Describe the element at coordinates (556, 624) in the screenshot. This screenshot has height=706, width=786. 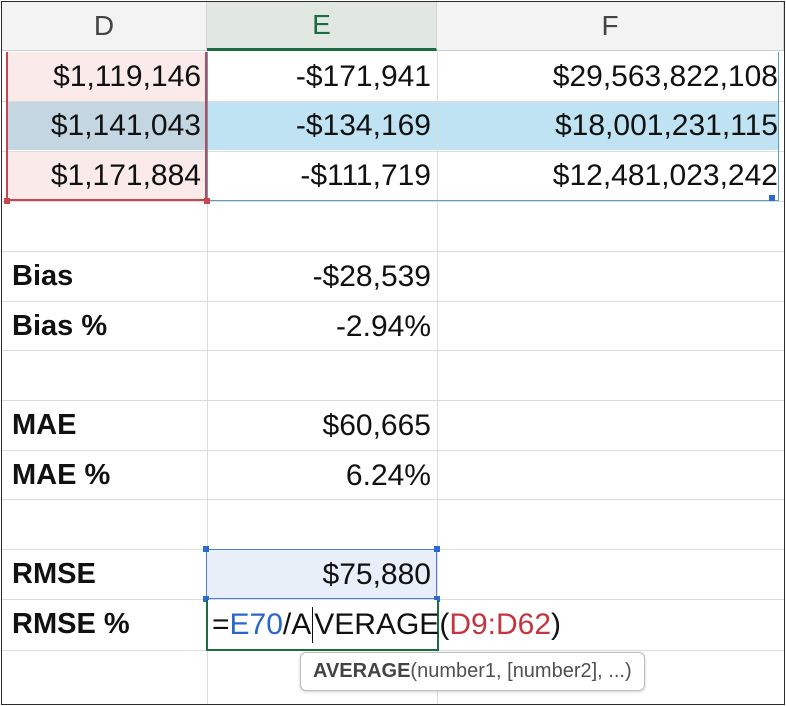
I see `formula-close-paren: )` at that location.